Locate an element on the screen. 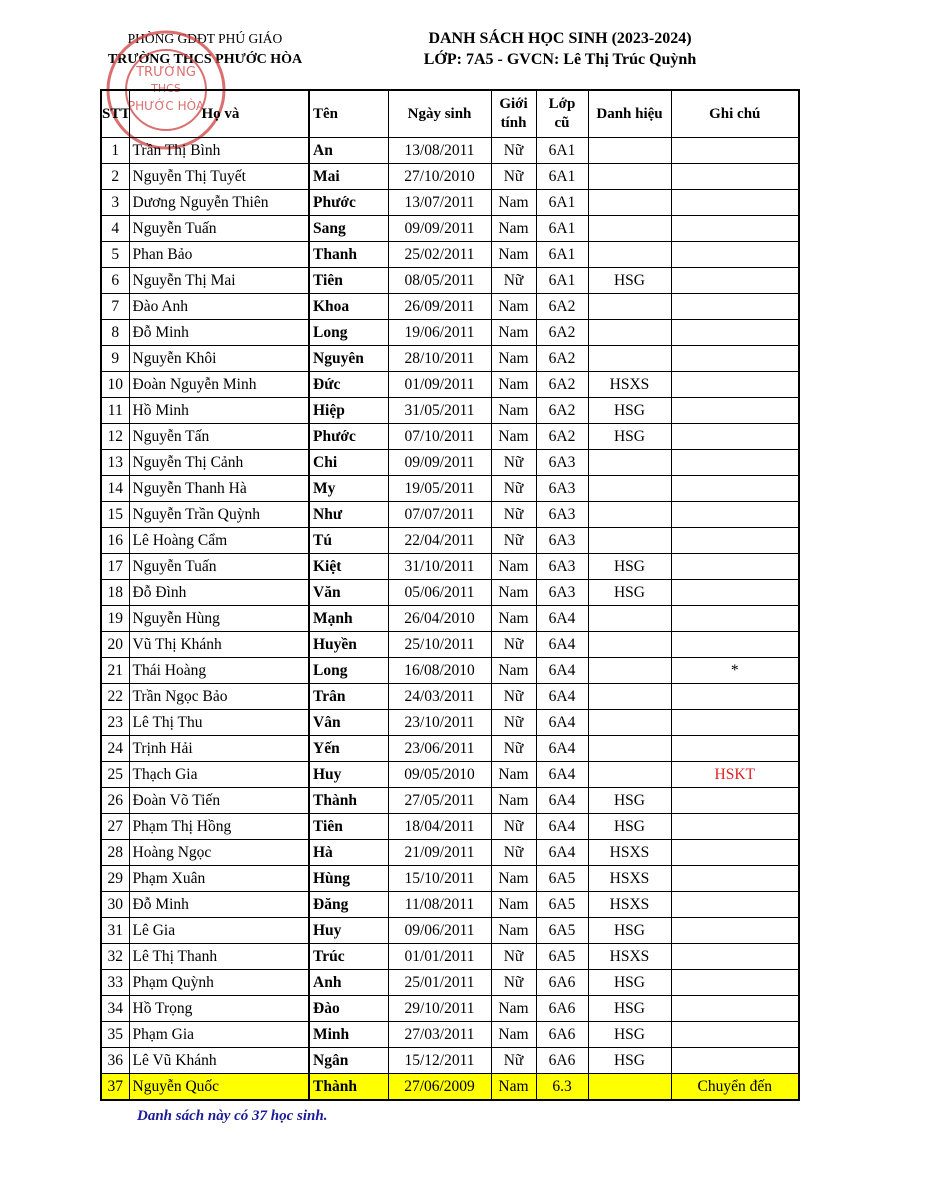  document-title: DANH SÁCH HỌC SINH (2023-2024) is located at coordinates (560, 38).